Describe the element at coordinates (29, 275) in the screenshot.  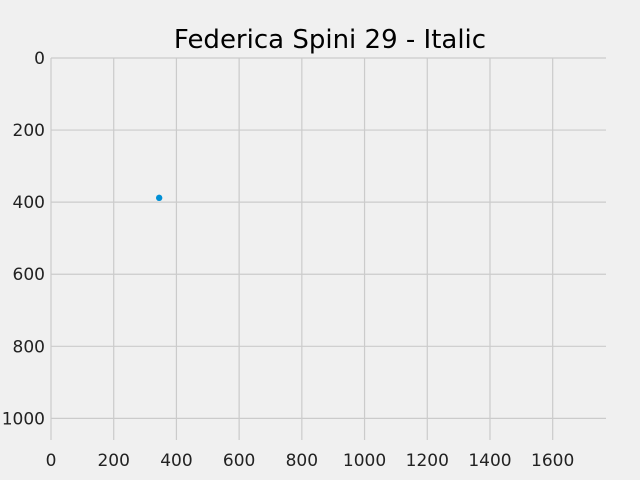
I see `y-tick-label: 600` at that location.